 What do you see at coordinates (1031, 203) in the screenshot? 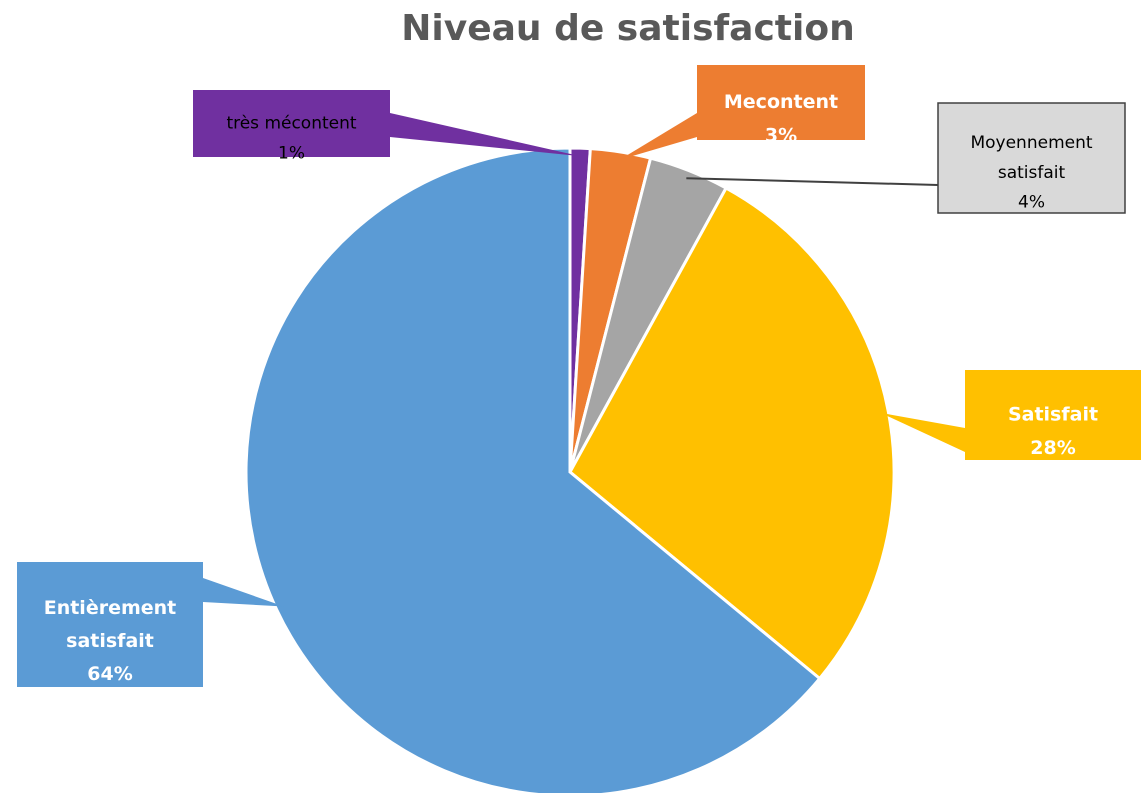
I see `value-label: 4%` at bounding box center [1031, 203].